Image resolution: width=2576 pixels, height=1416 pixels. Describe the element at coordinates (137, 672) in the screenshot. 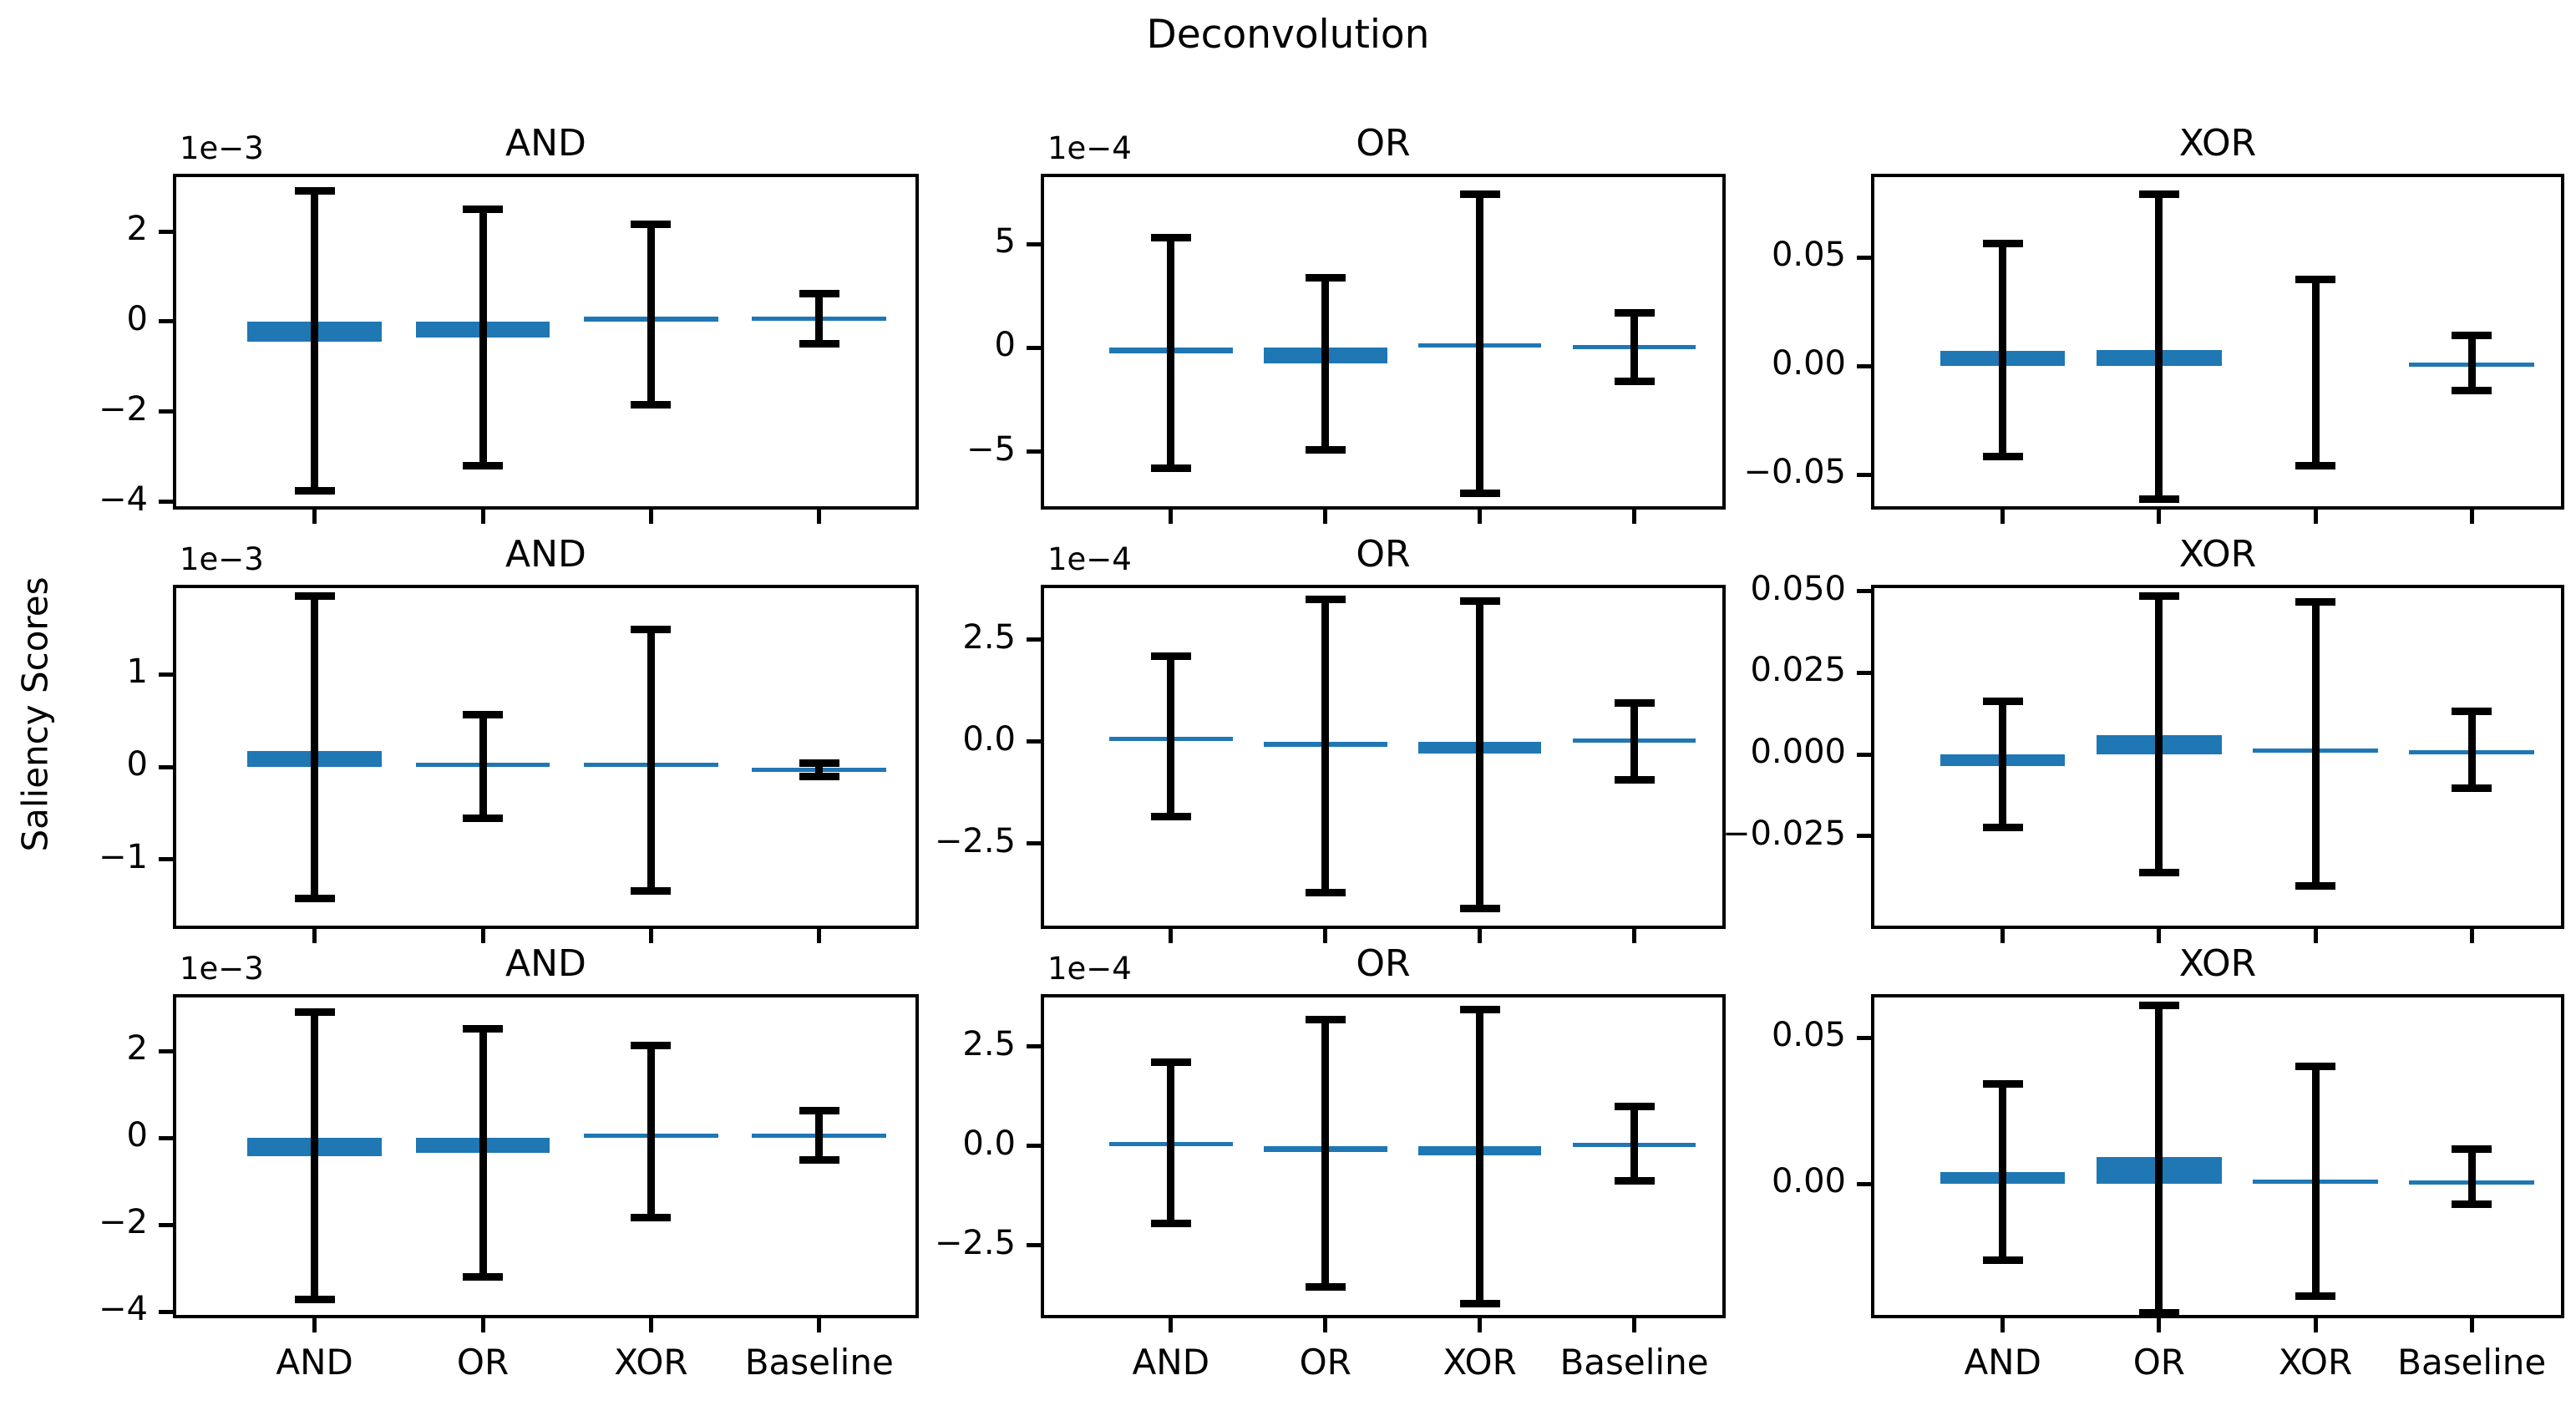

I see `y-tick-label: 1` at that location.